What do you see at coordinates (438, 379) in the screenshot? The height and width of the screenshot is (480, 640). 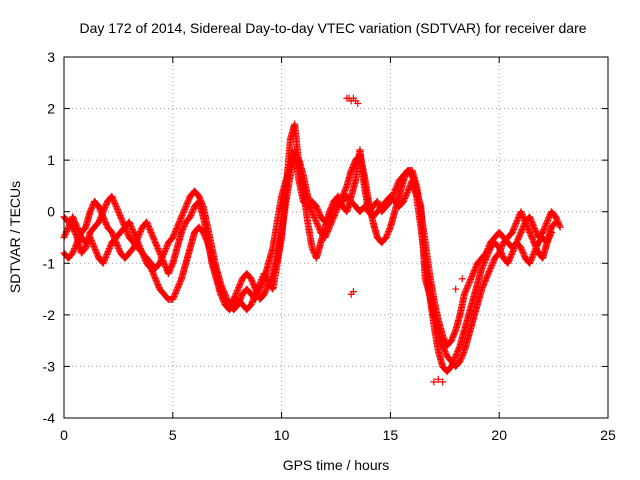 I see `outliers-point` at bounding box center [438, 379].